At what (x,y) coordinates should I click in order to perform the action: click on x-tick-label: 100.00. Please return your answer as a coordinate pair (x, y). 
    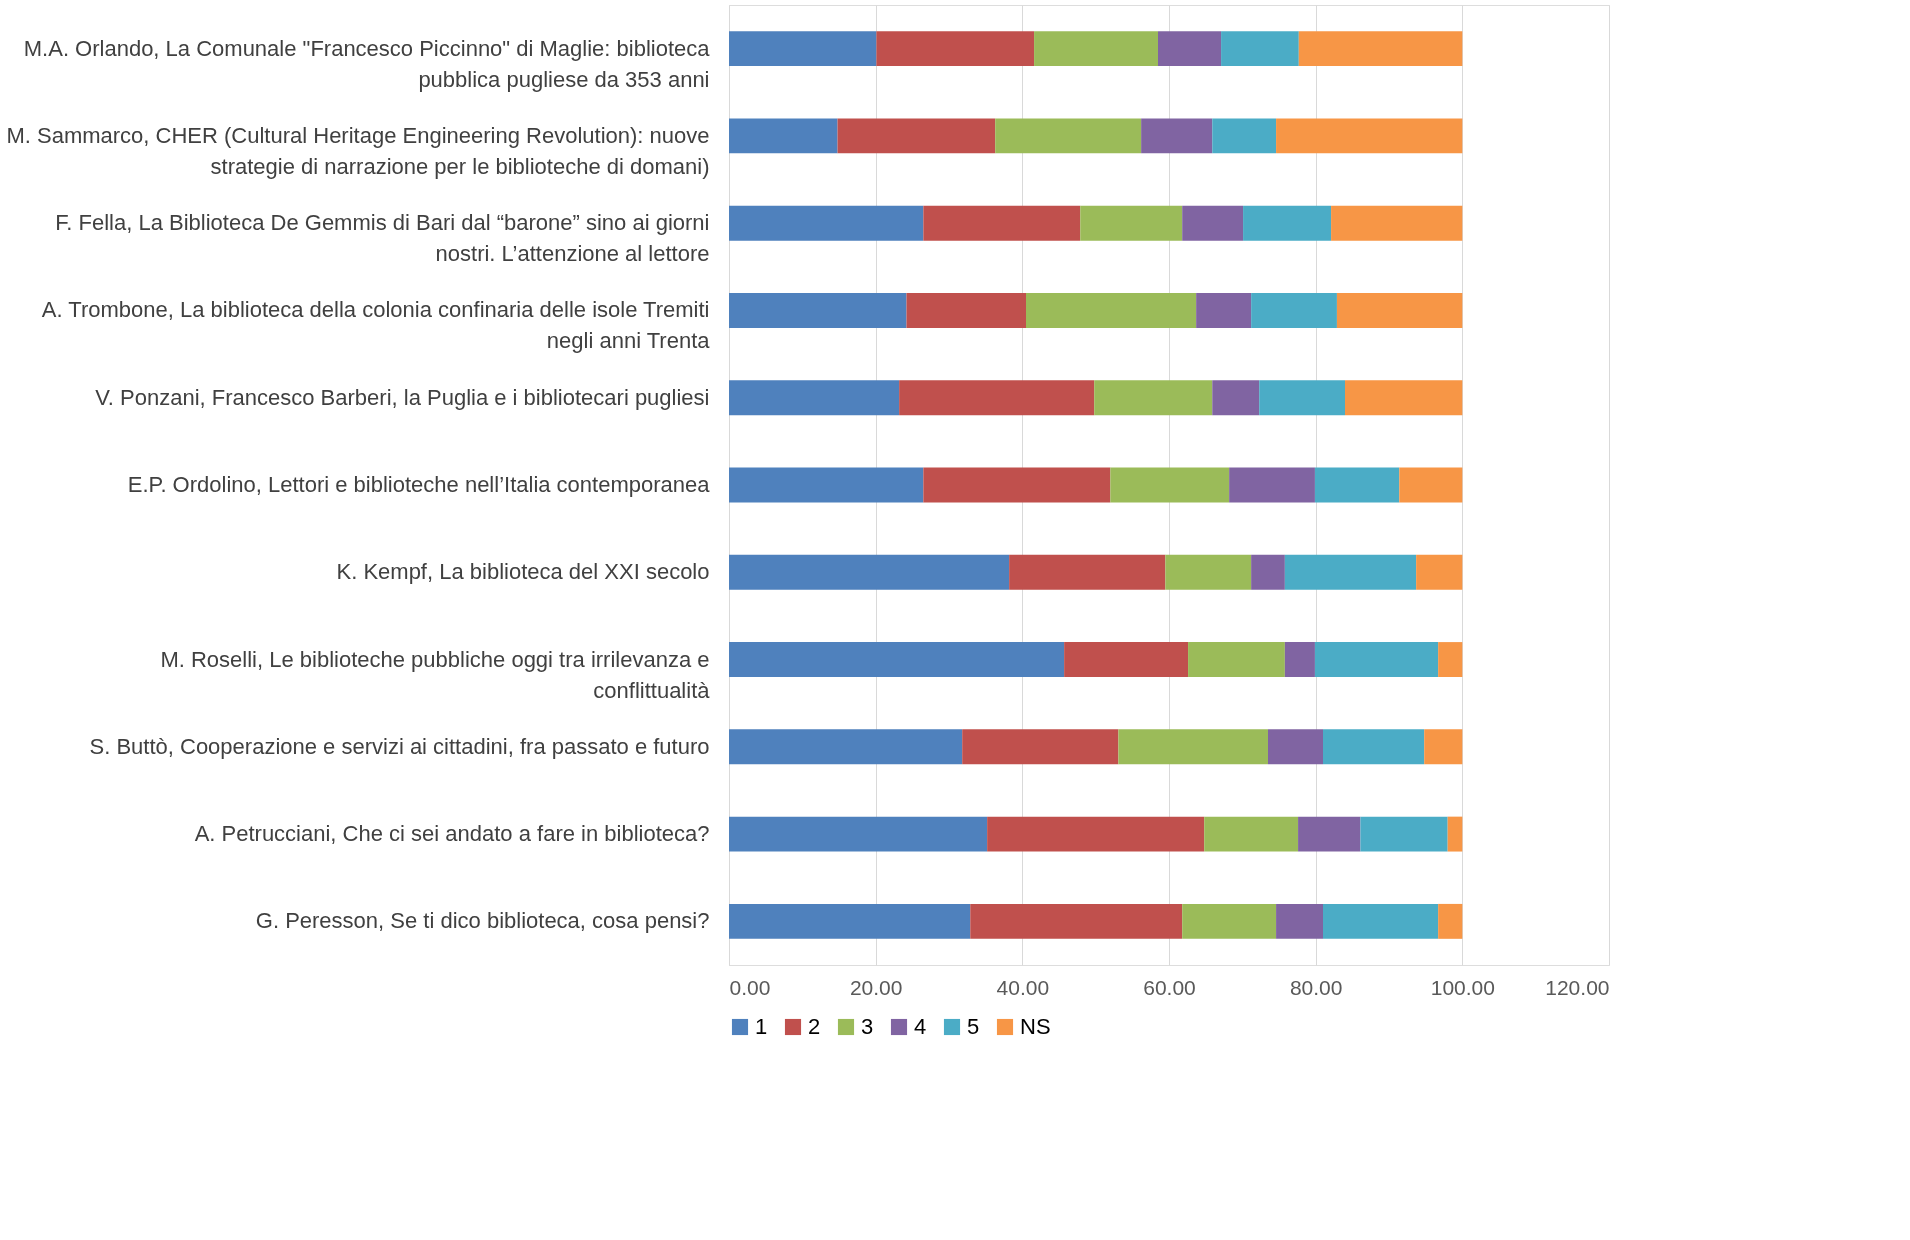
    Looking at the image, I should click on (1462, 987).